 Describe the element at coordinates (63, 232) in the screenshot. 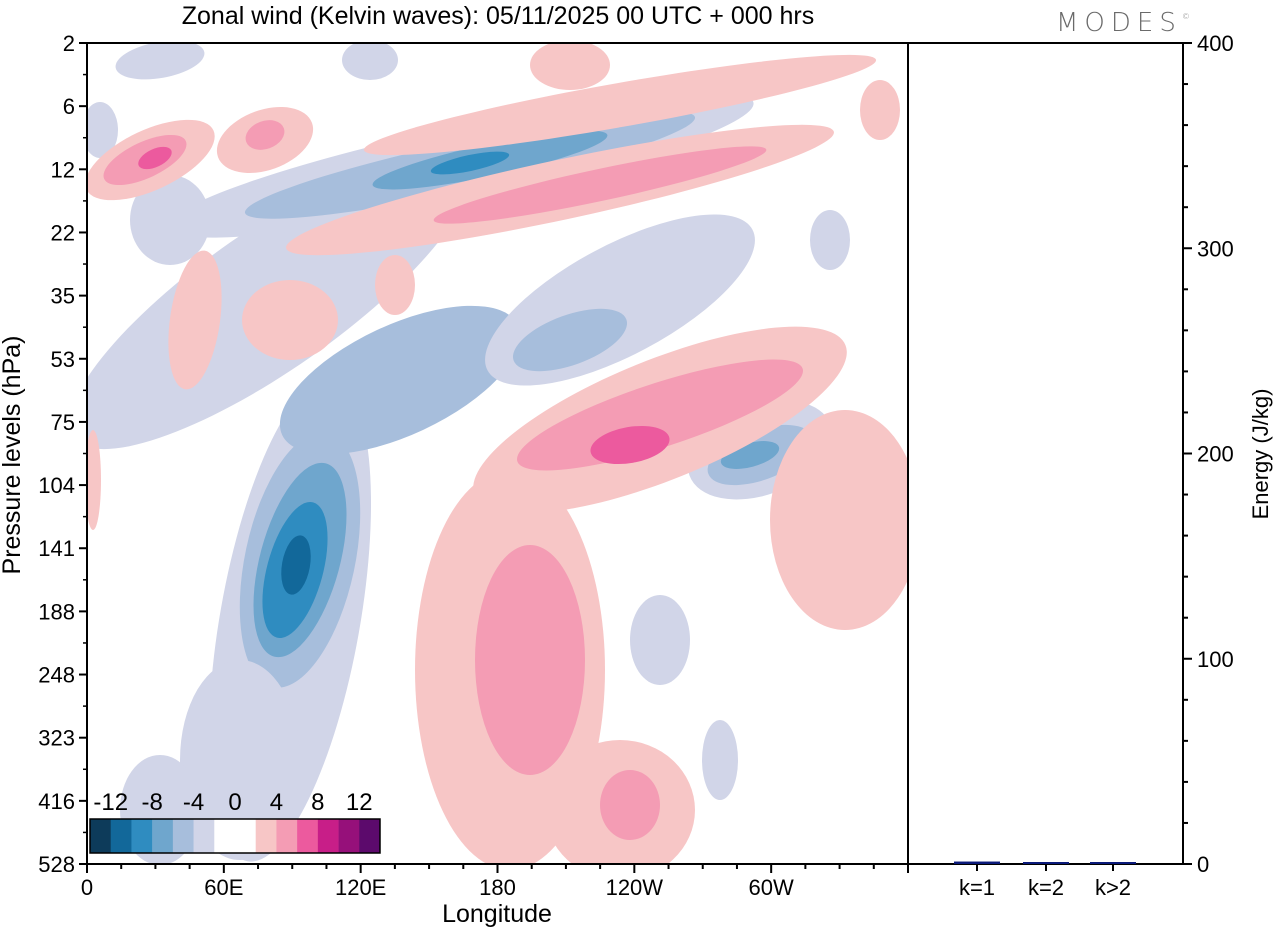

I see `y-tick-label: 22` at that location.